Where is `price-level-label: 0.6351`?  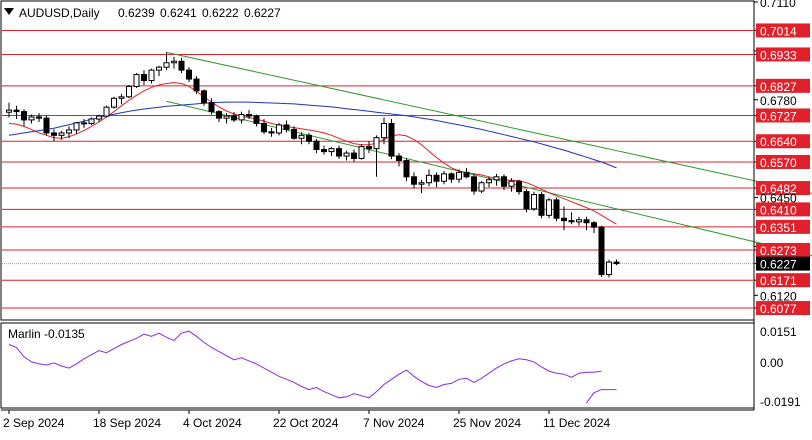
price-level-label: 0.6351 is located at coordinates (778, 228).